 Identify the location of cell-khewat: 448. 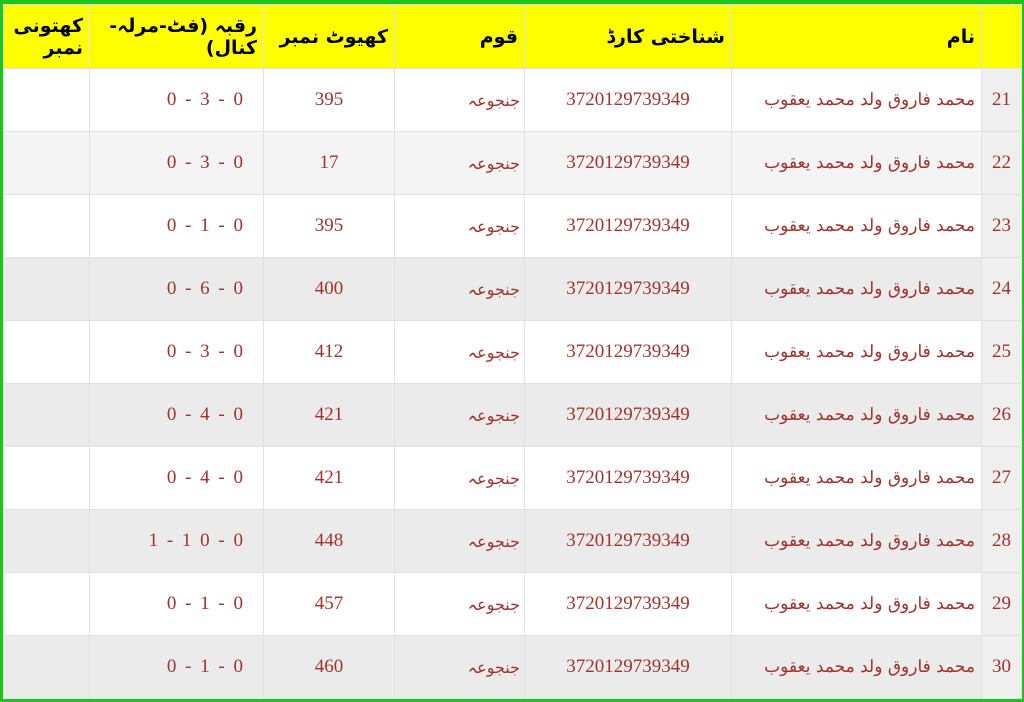
(329, 541).